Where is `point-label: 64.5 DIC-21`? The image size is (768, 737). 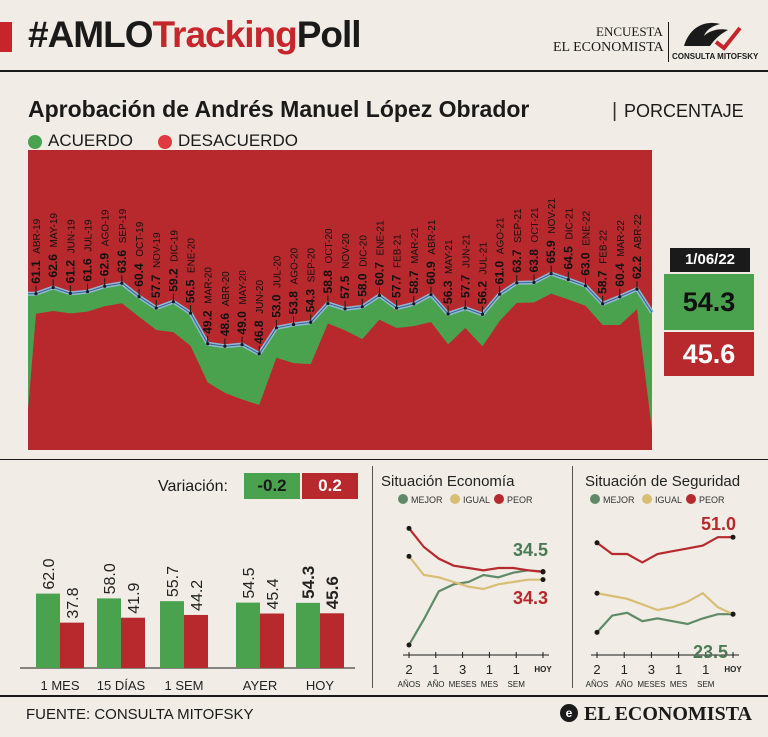 point-label: 64.5 DIC-21 is located at coordinates (568, 238).